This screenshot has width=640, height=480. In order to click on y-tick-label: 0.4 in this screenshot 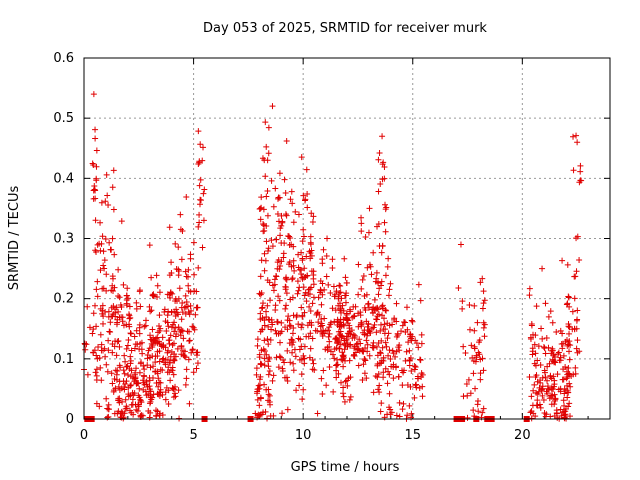, I will do `click(63, 178)`.